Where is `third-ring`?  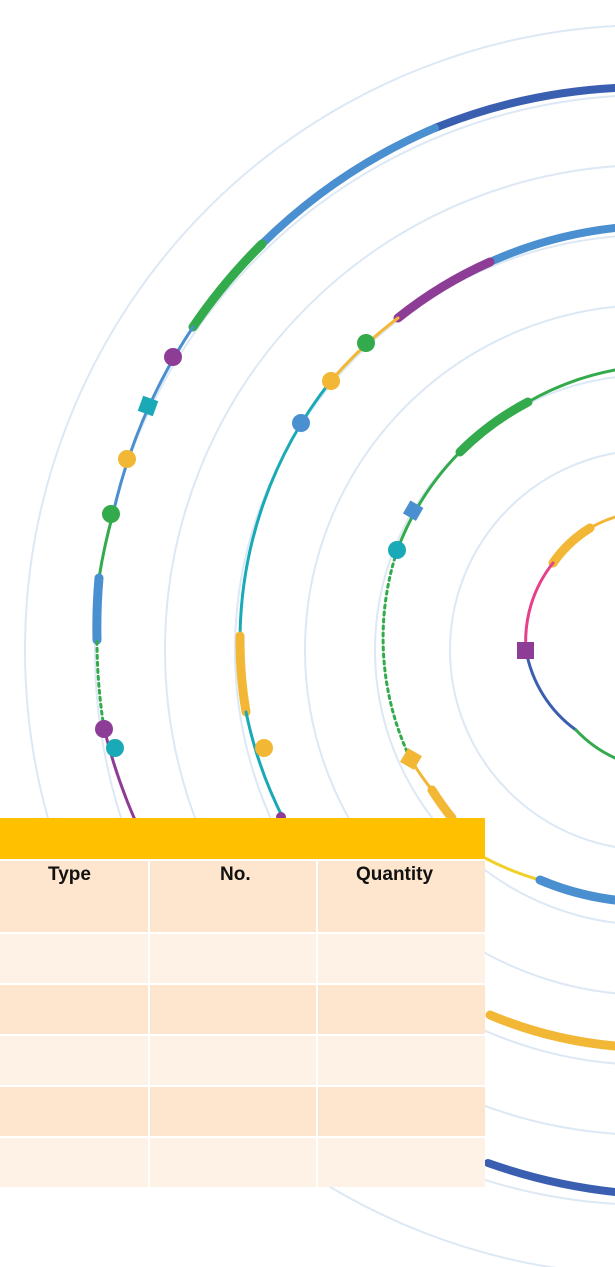
third-ring is located at coordinates (498, 595).